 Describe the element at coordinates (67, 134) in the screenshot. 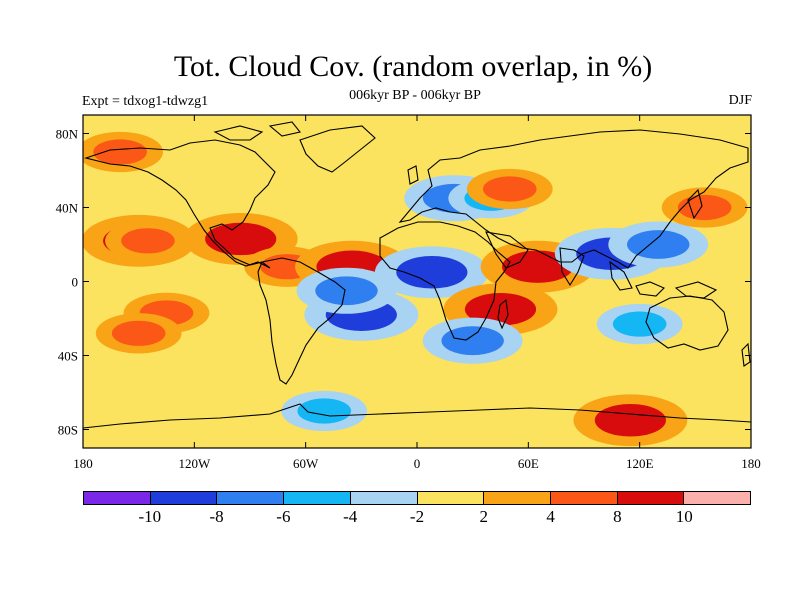

I see `lat-tick-label: 80N` at that location.